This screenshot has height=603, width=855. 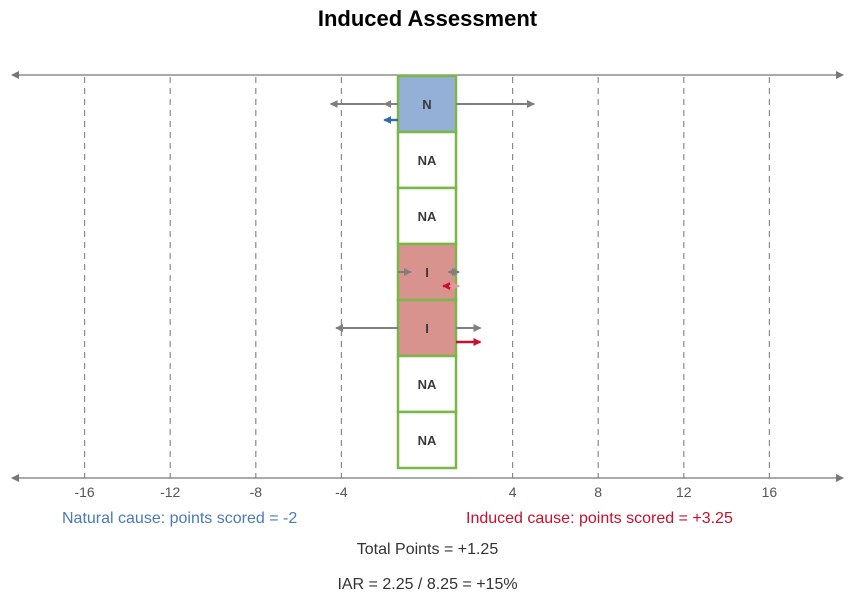 I want to click on x-tick-label: 8, so click(x=598, y=492).